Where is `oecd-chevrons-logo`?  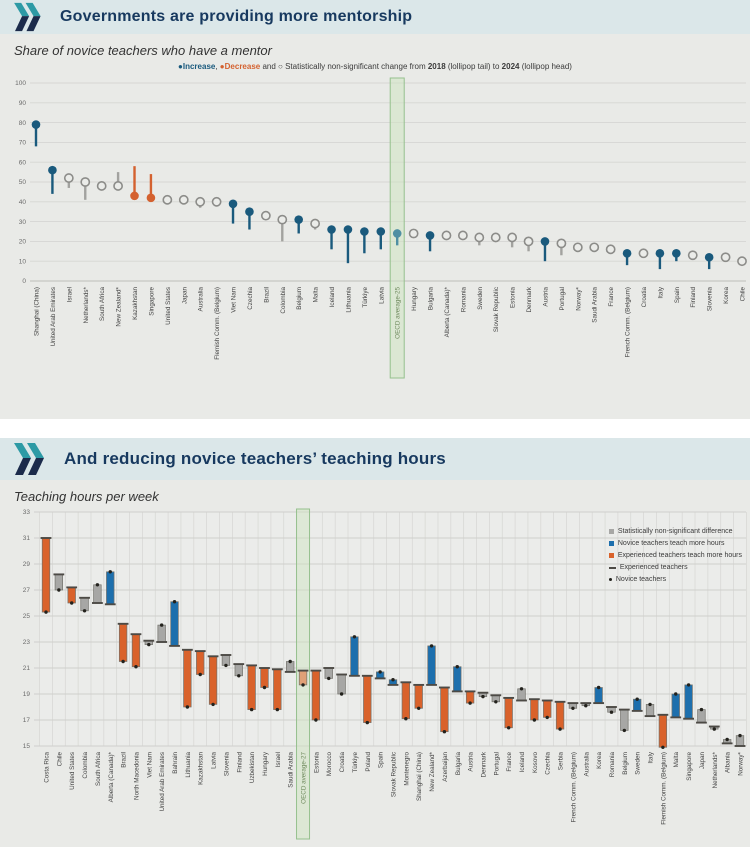
oecd-chevrons-logo is located at coordinates (29, 459).